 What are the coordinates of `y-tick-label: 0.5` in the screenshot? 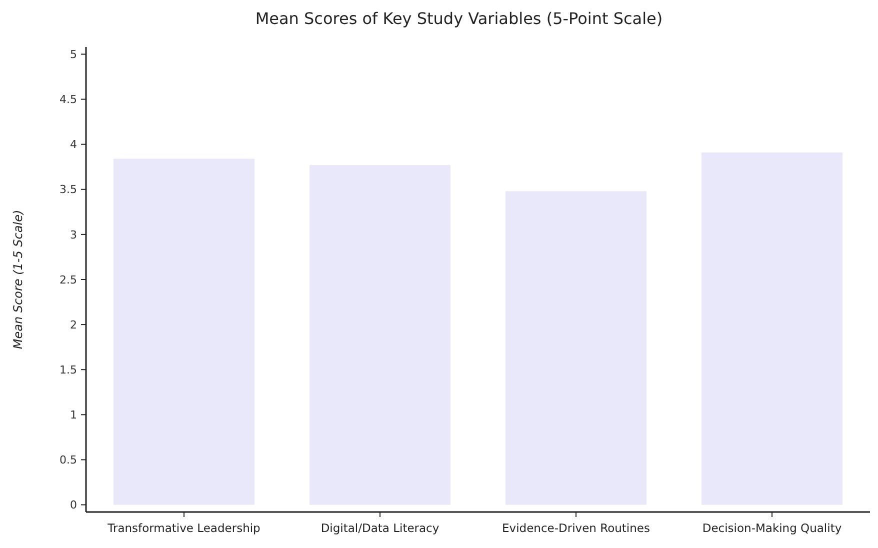 It's located at (68, 460).